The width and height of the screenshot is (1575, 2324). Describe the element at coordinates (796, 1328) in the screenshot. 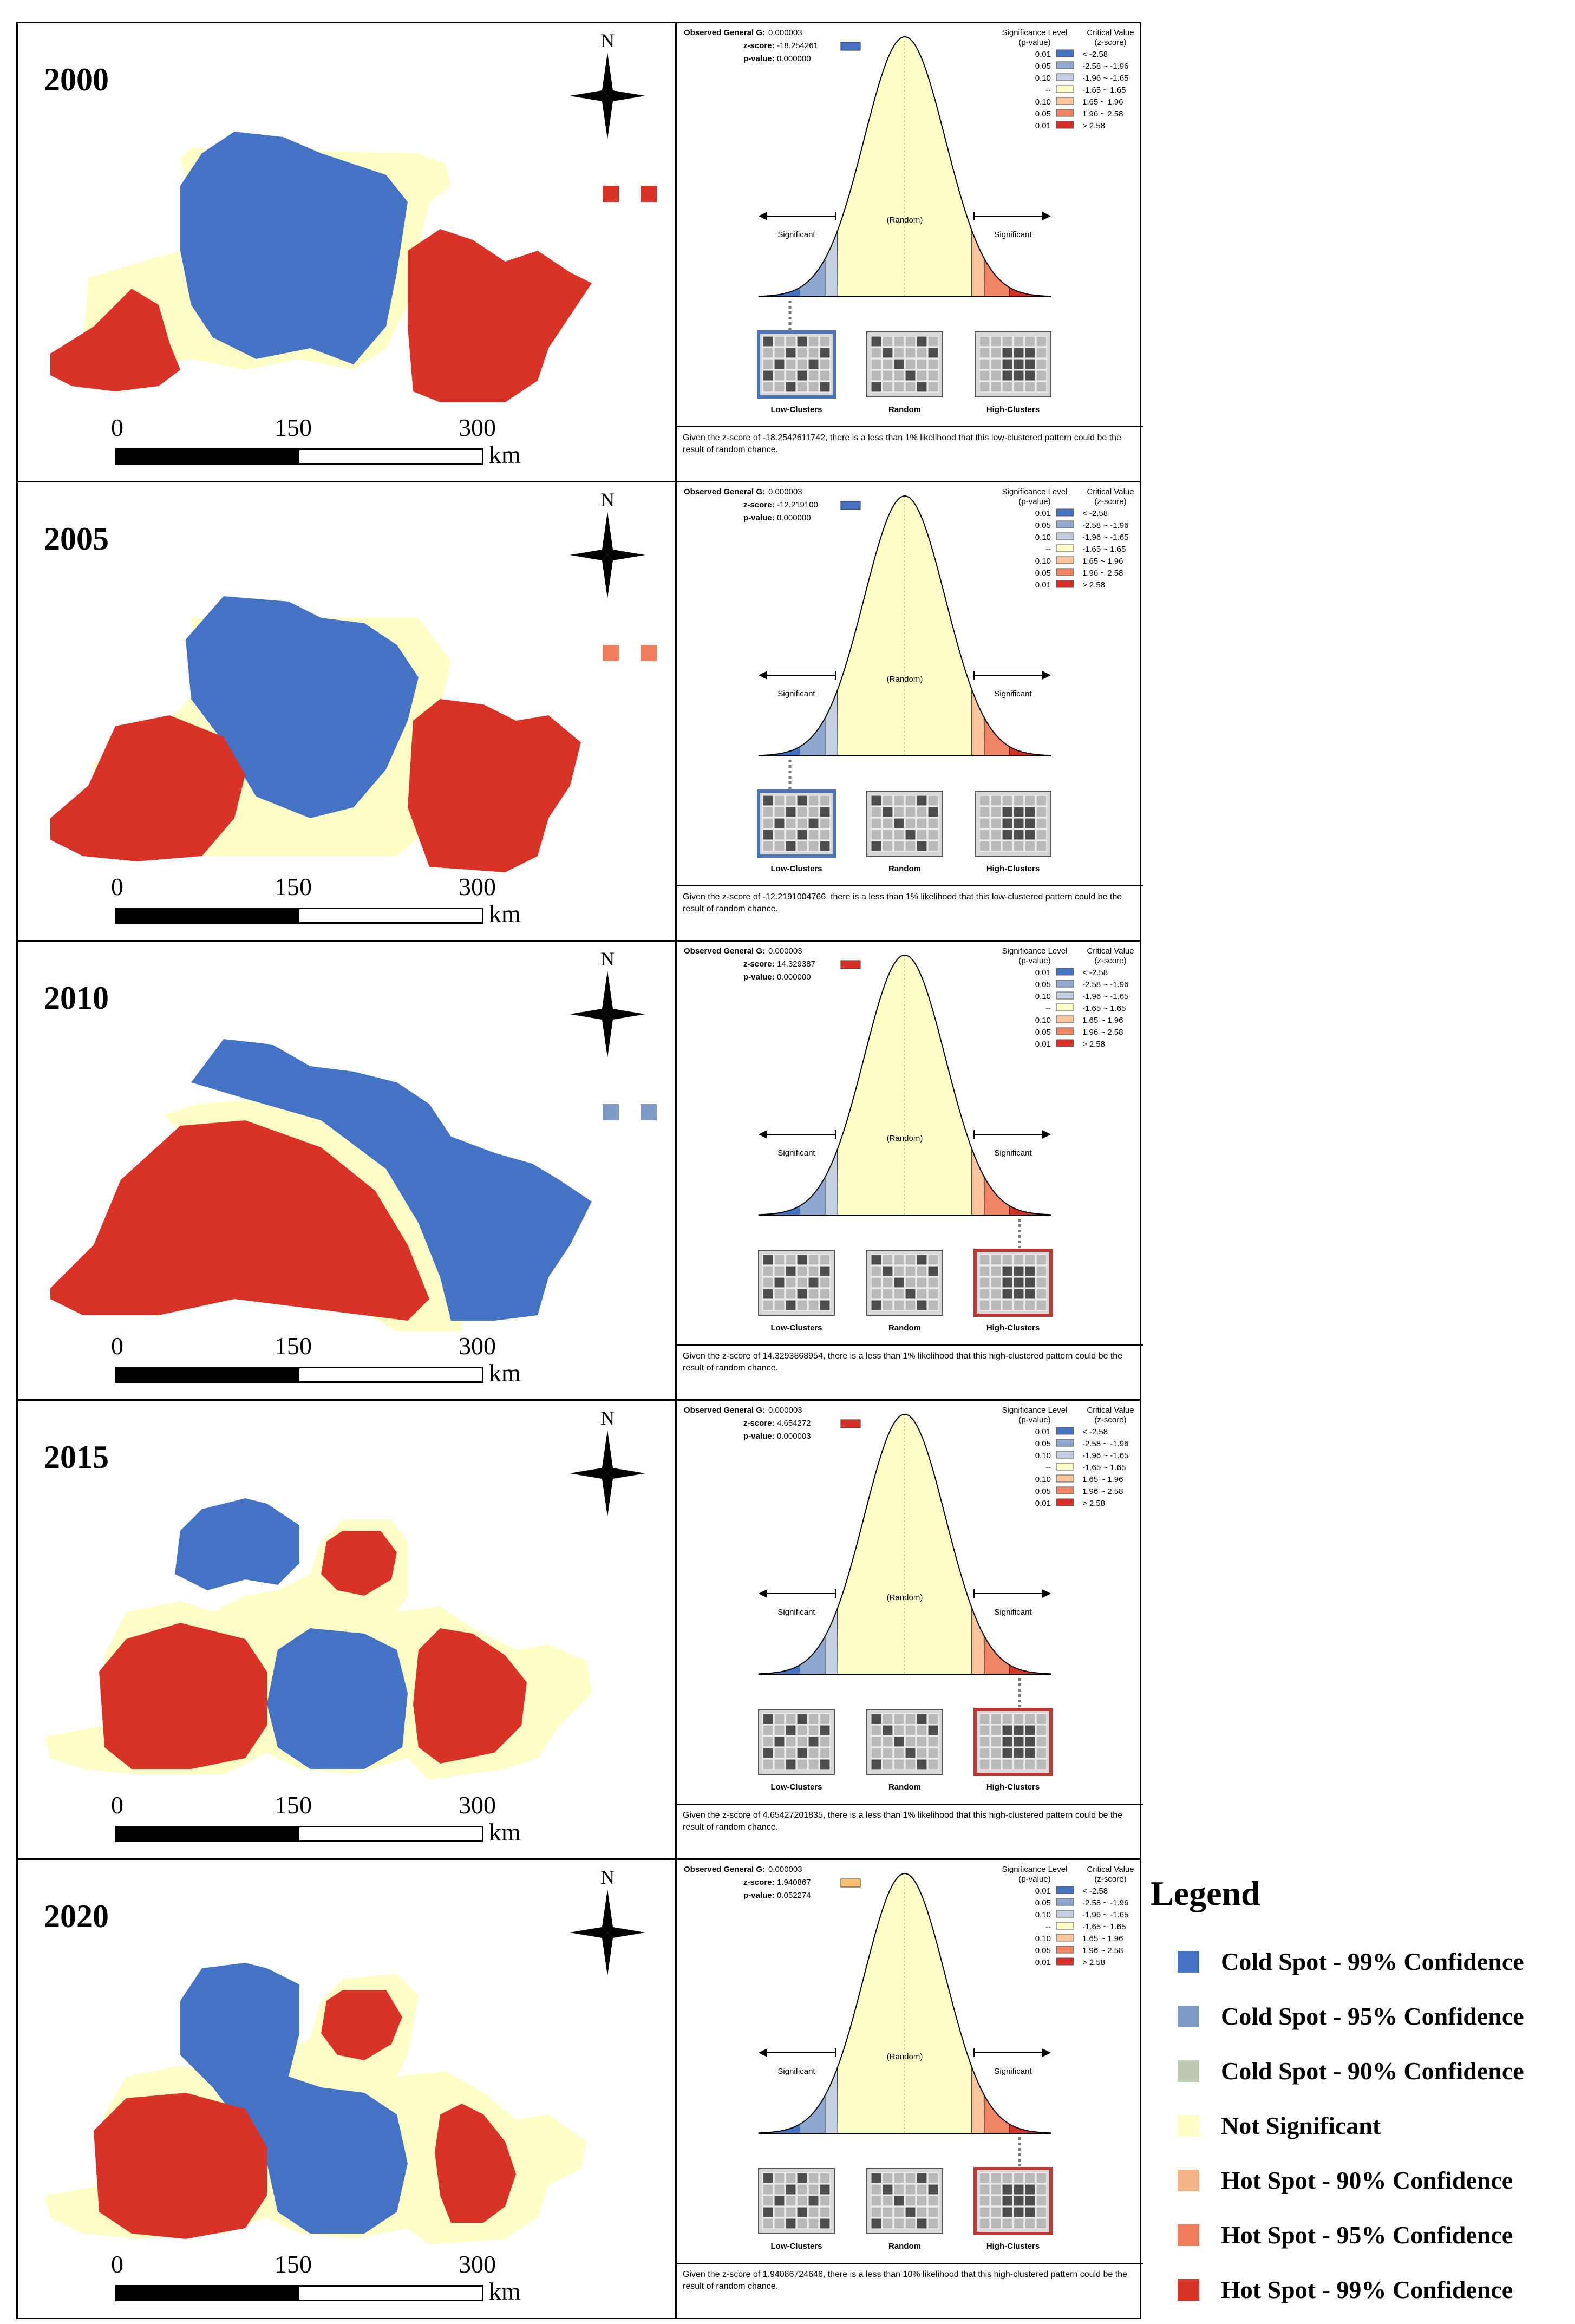

I see `thumbnail-label: Low-Clusters` at that location.